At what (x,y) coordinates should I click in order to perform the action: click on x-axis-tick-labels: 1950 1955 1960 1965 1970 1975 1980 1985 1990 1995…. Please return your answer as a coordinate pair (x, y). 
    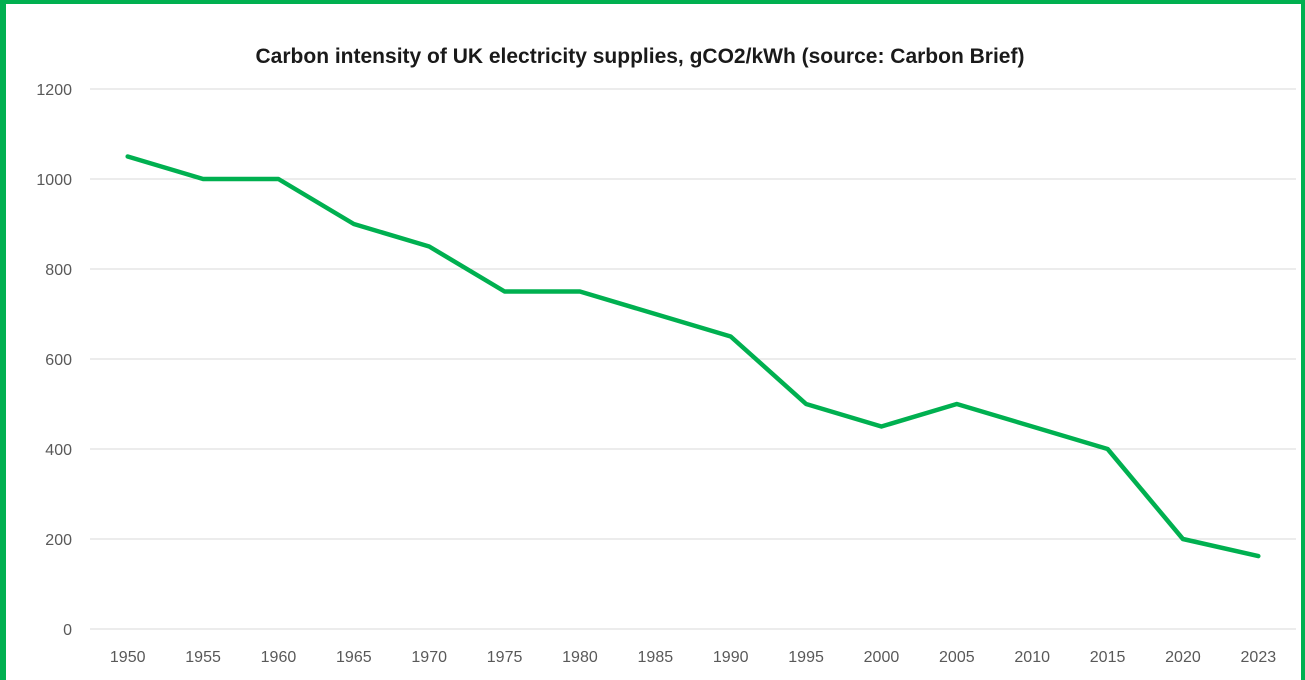
    Looking at the image, I should click on (693, 657).